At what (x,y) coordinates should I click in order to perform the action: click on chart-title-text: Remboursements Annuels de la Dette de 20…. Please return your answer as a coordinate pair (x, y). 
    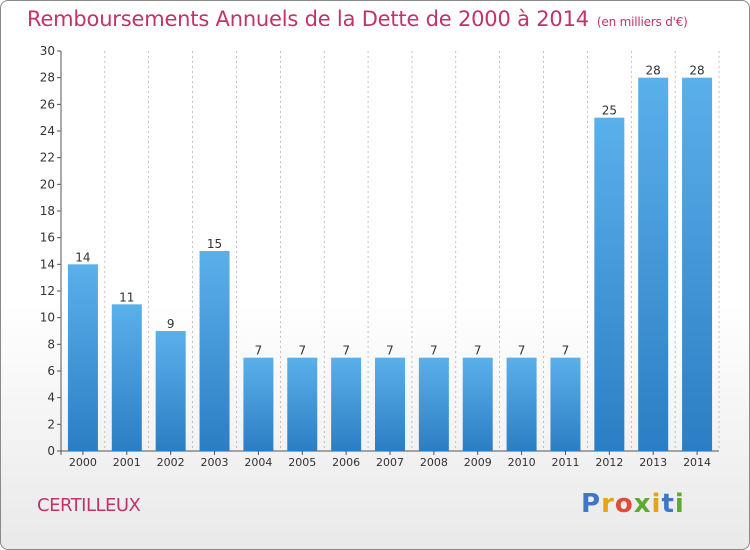
    Looking at the image, I should click on (308, 19).